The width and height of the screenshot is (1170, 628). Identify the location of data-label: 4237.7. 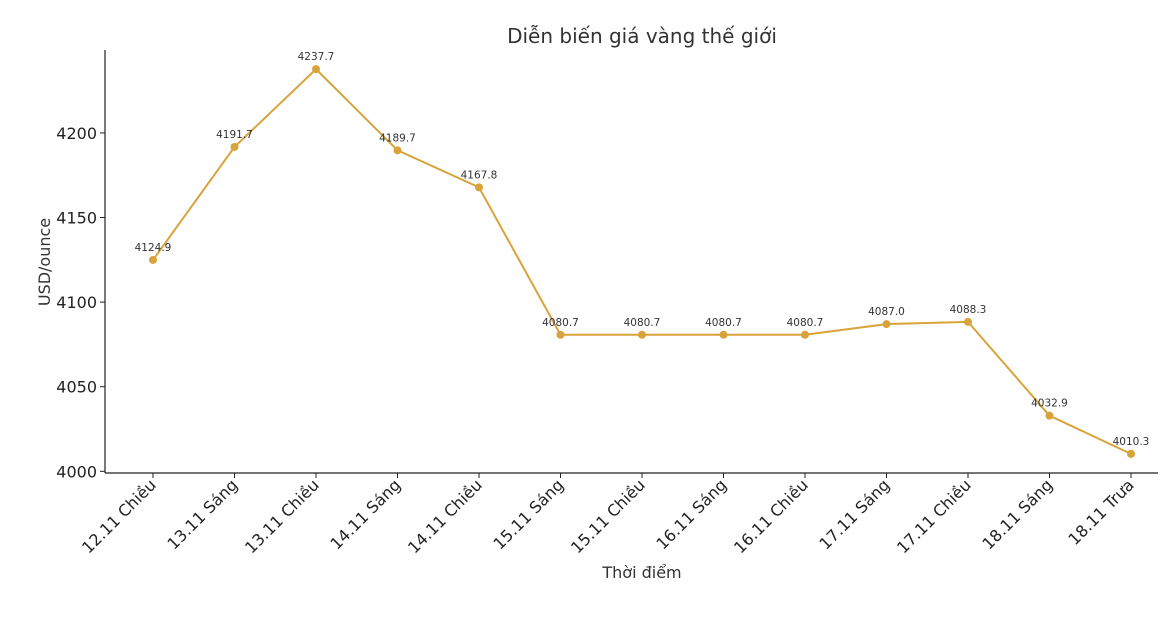
(316, 57).